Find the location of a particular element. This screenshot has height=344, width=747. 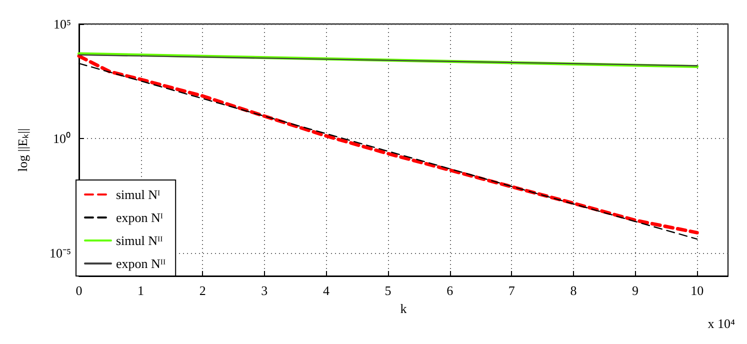

y-tick-label: 10⁻⁵ is located at coordinates (60, 253).